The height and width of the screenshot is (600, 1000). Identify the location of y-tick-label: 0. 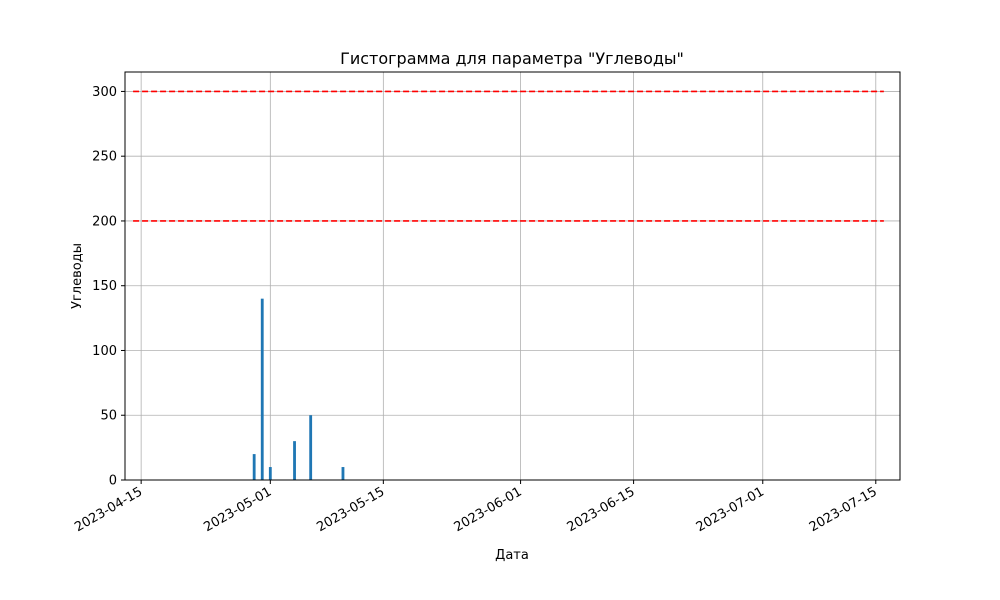
(113, 481).